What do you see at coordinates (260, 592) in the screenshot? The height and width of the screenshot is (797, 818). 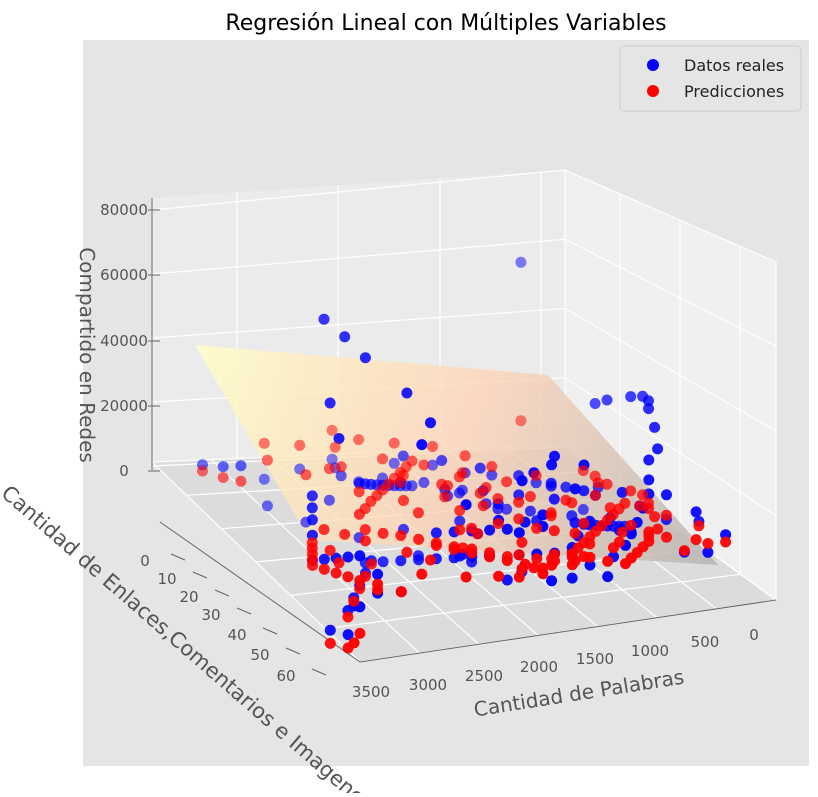 I see `x-axis-line` at bounding box center [260, 592].